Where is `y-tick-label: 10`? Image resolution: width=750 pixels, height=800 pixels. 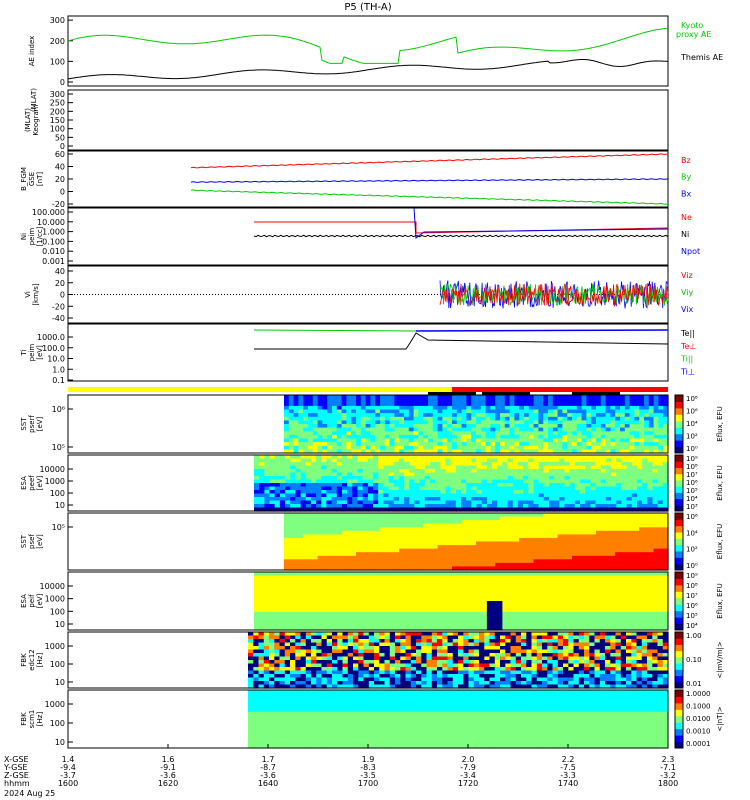 y-tick-label: 10 is located at coordinates (60, 505).